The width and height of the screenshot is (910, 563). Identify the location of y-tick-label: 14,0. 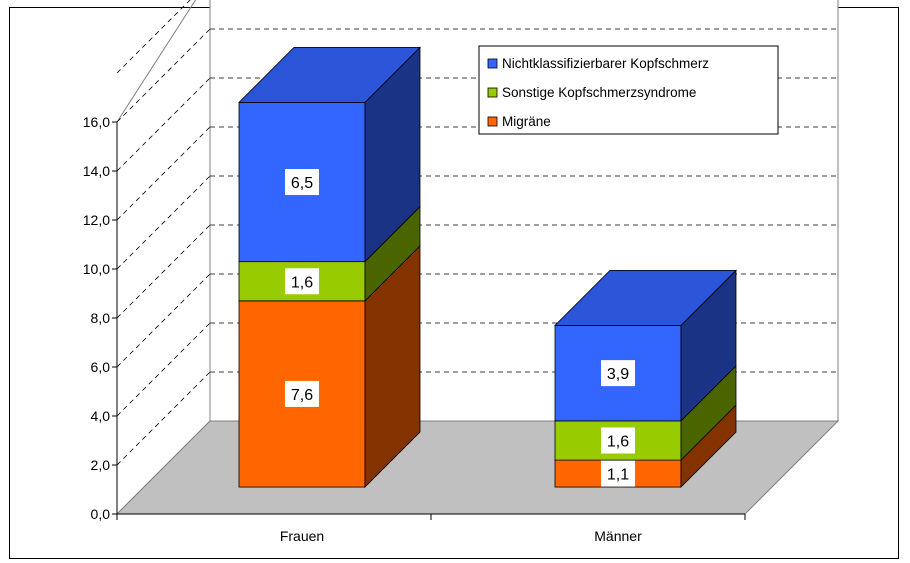
(96, 171).